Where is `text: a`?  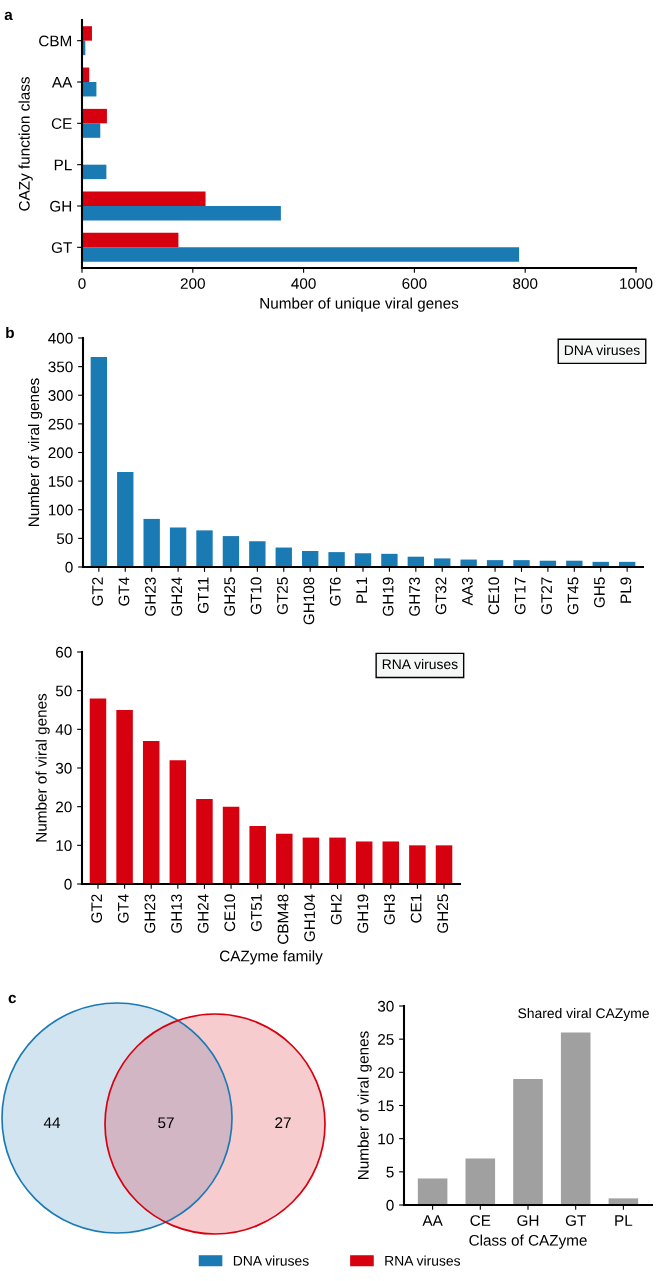 text: a is located at coordinates (8, 16).